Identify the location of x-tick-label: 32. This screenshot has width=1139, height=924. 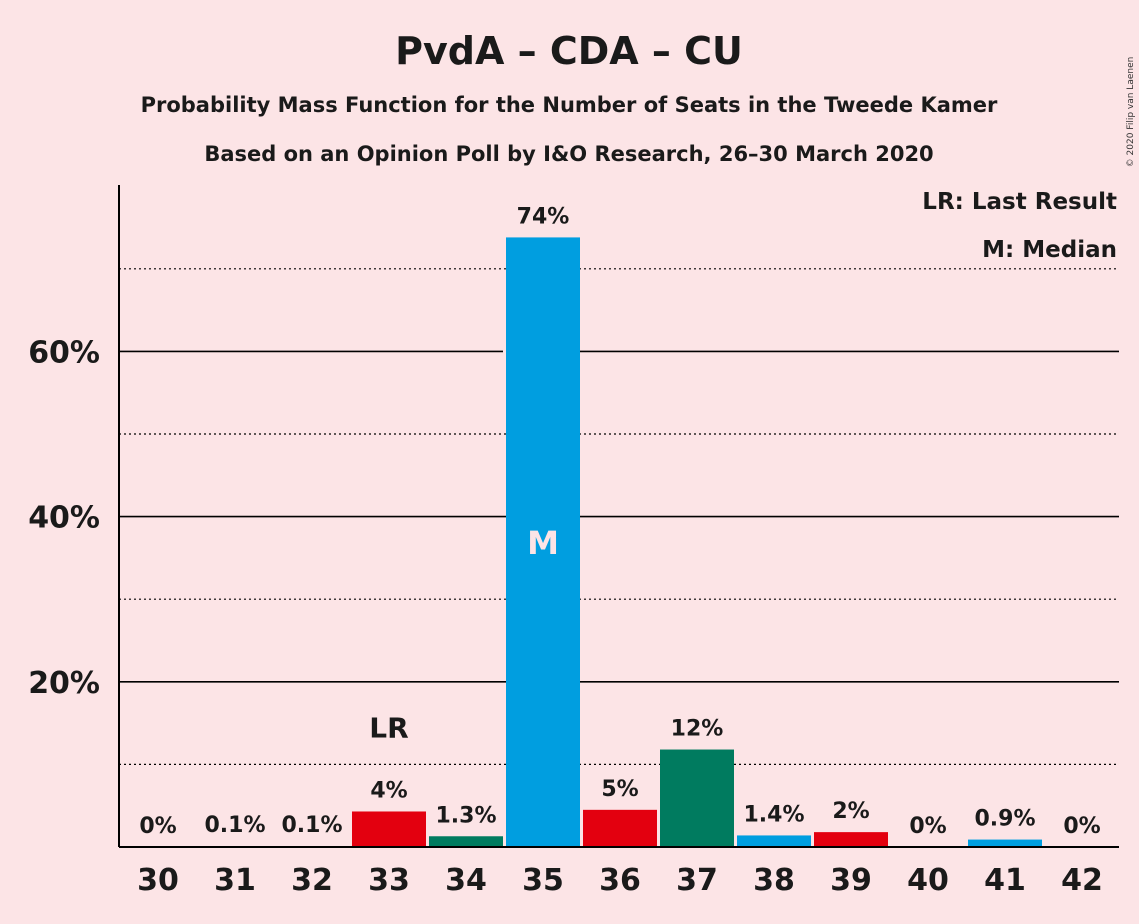
(312, 880).